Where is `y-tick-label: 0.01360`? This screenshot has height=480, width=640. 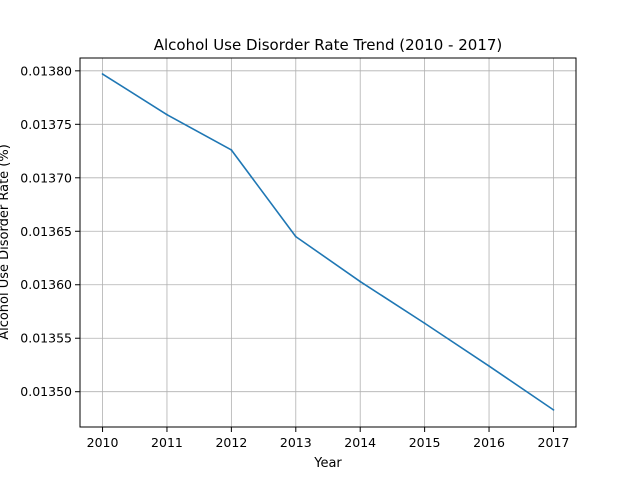 y-tick-label: 0.01360 is located at coordinates (46, 284).